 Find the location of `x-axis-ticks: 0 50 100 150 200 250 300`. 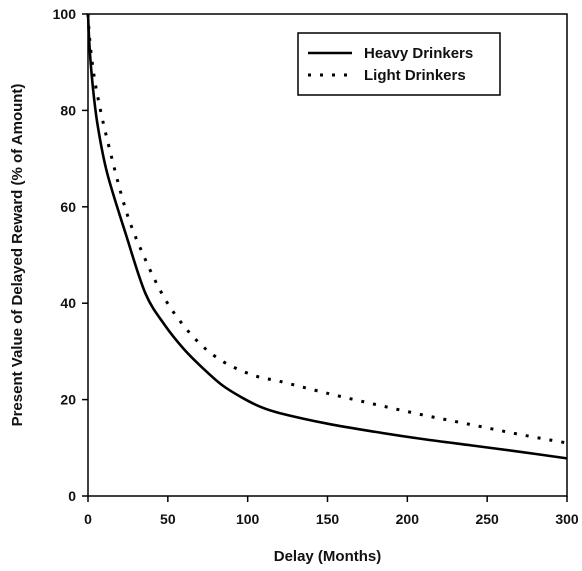

x-axis-ticks: 0 50 100 150 200 250 300 is located at coordinates (331, 511).